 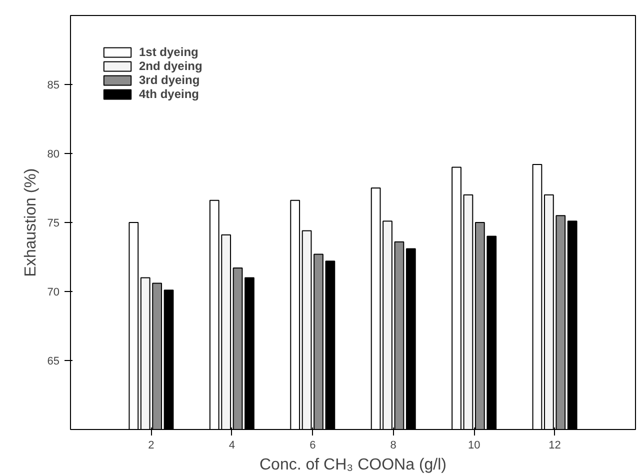 I want to click on y-axis-title: Exhaustion (%), so click(x=31, y=222).